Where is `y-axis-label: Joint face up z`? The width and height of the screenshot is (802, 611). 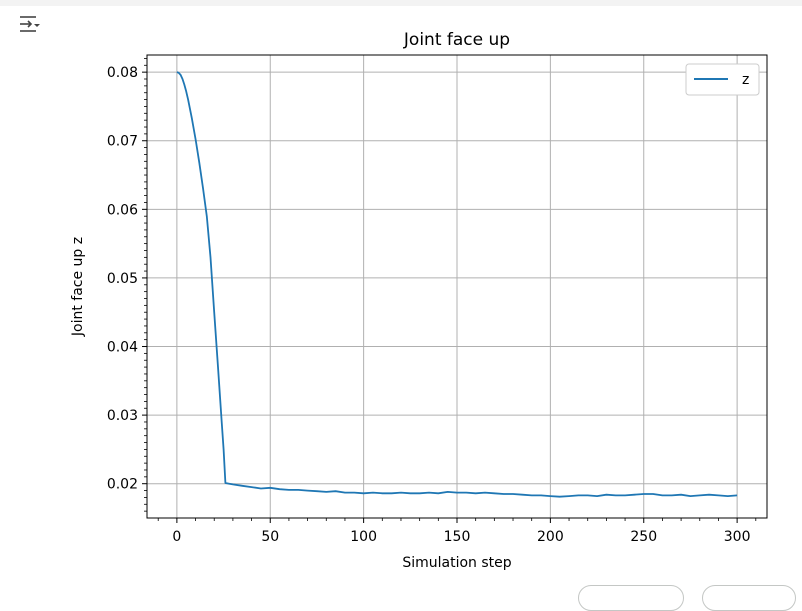 y-axis-label: Joint face up z is located at coordinates (78, 287).